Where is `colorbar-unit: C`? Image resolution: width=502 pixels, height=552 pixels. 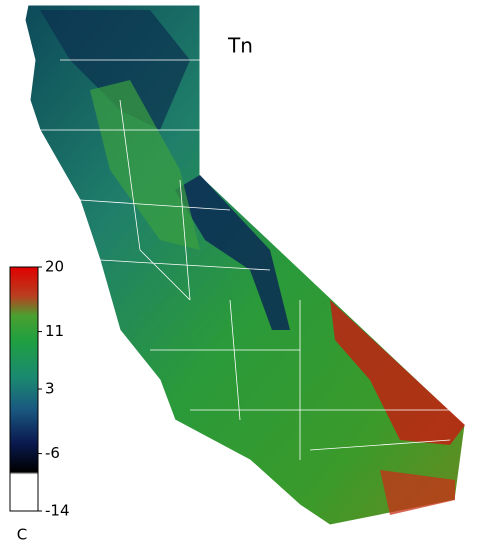
colorbar-unit: C is located at coordinates (22, 535).